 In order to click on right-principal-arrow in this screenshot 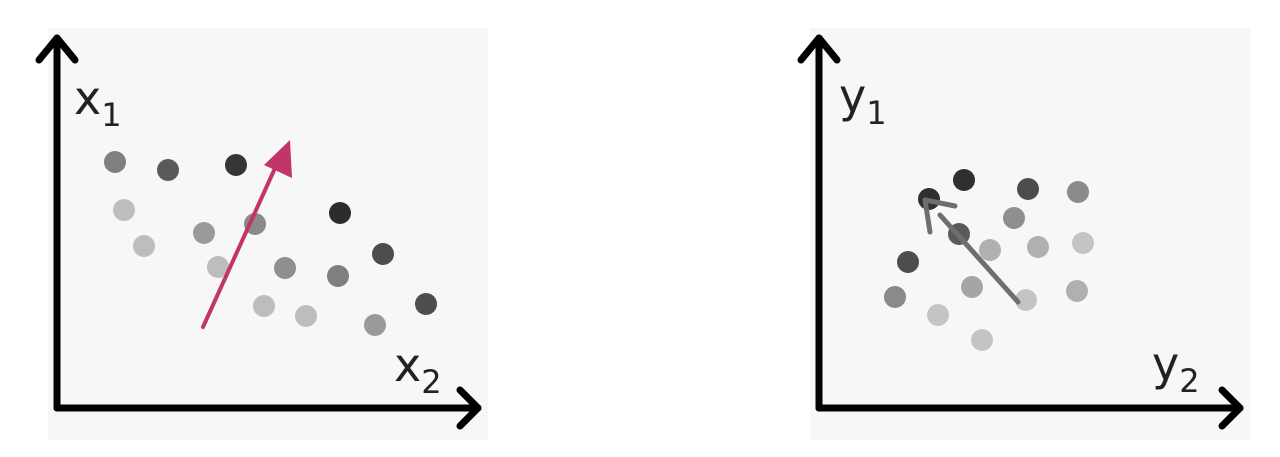, I will do `click(971, 251)`.